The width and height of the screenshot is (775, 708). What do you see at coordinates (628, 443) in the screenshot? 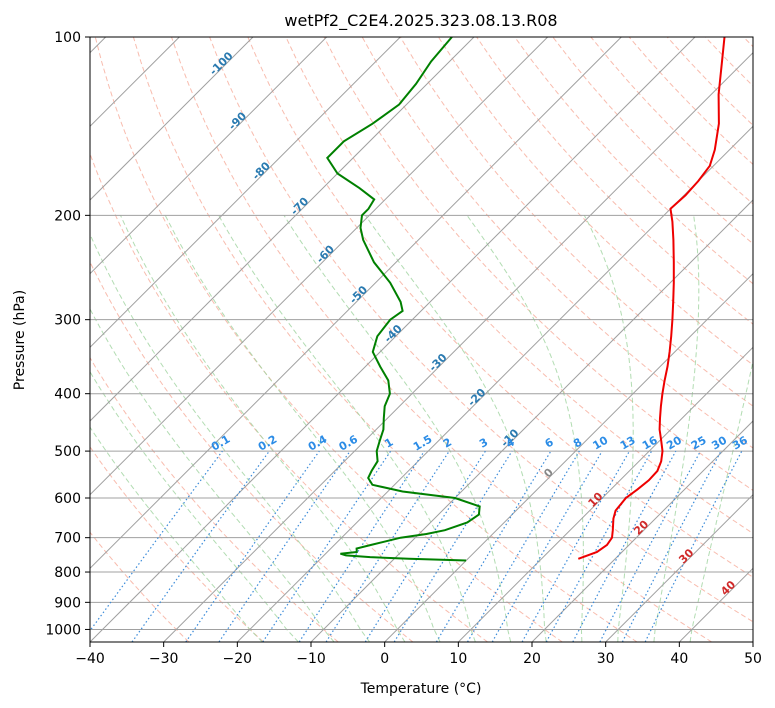
I see `mixing-ratio-label: 13` at bounding box center [628, 443].